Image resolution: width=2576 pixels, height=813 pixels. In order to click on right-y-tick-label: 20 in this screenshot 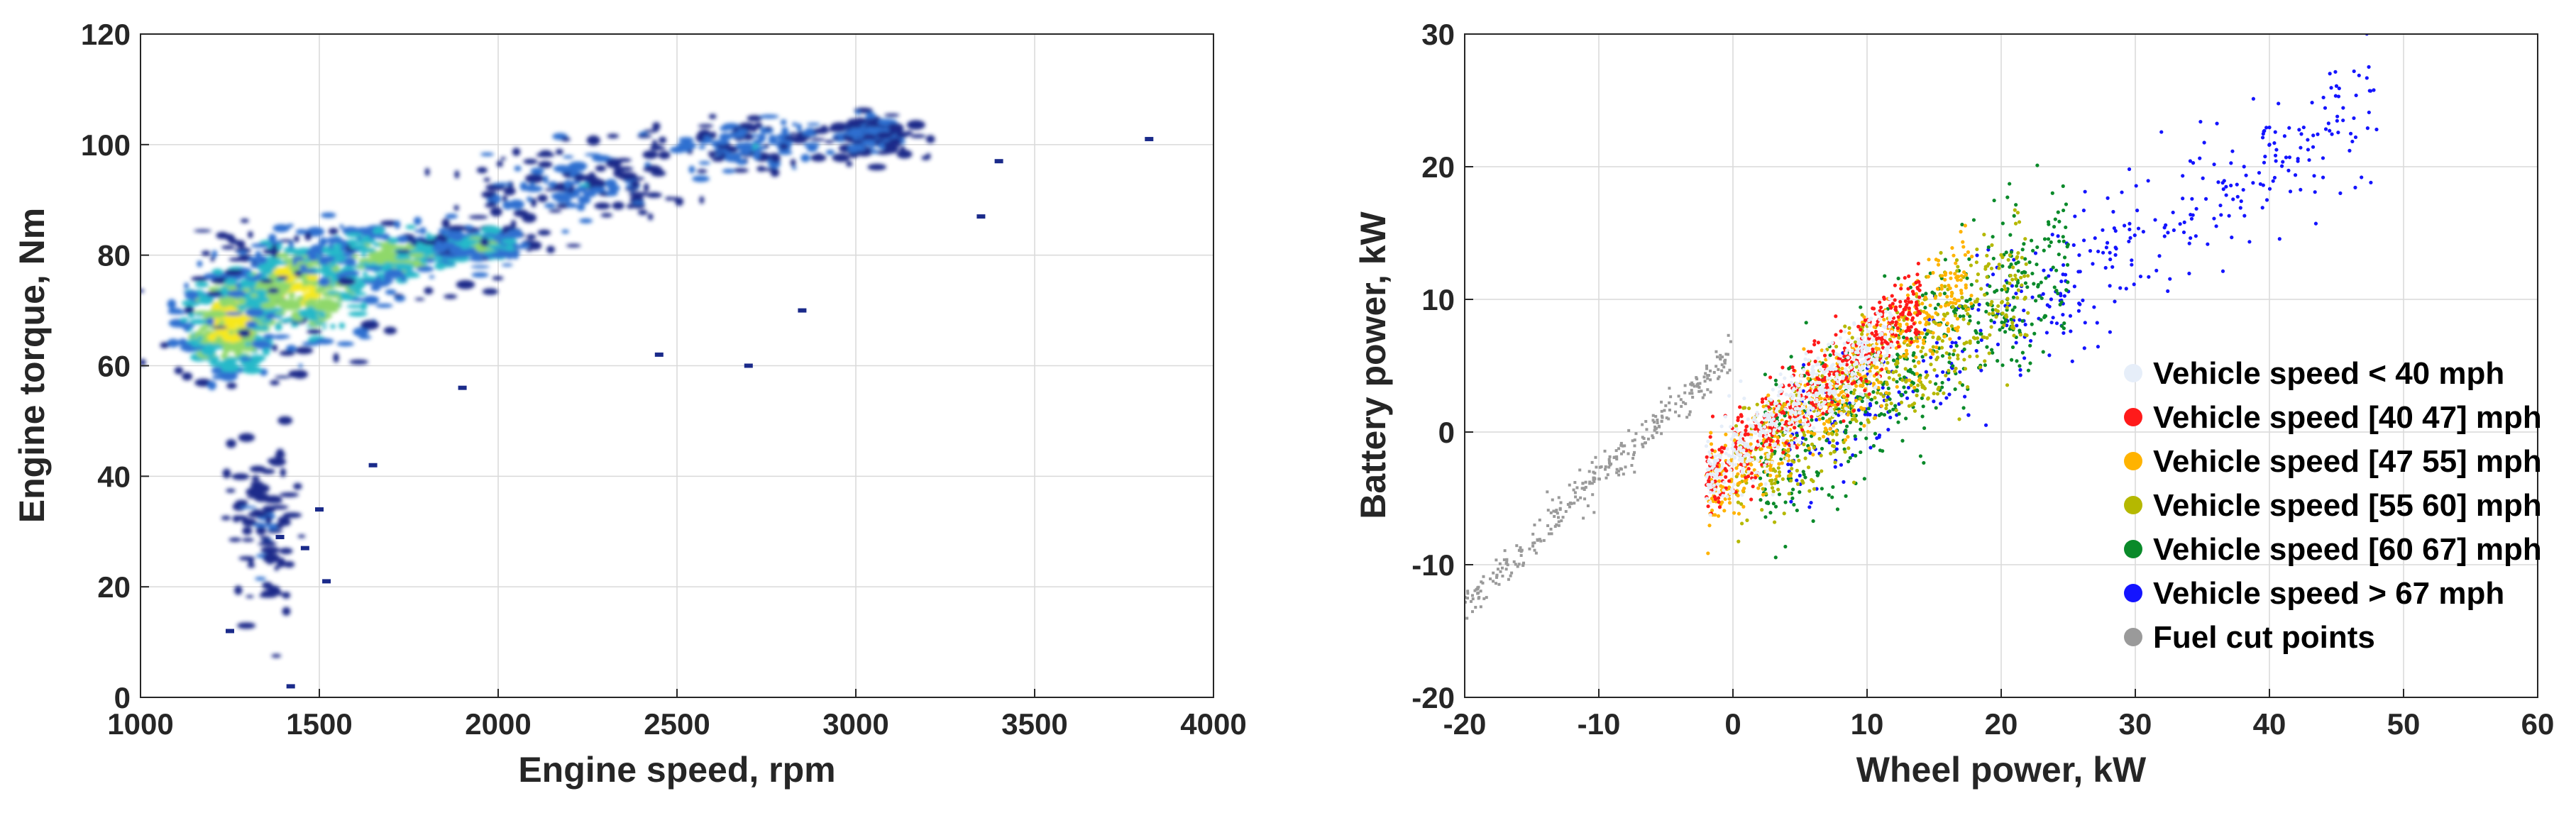, I will do `click(1438, 167)`.